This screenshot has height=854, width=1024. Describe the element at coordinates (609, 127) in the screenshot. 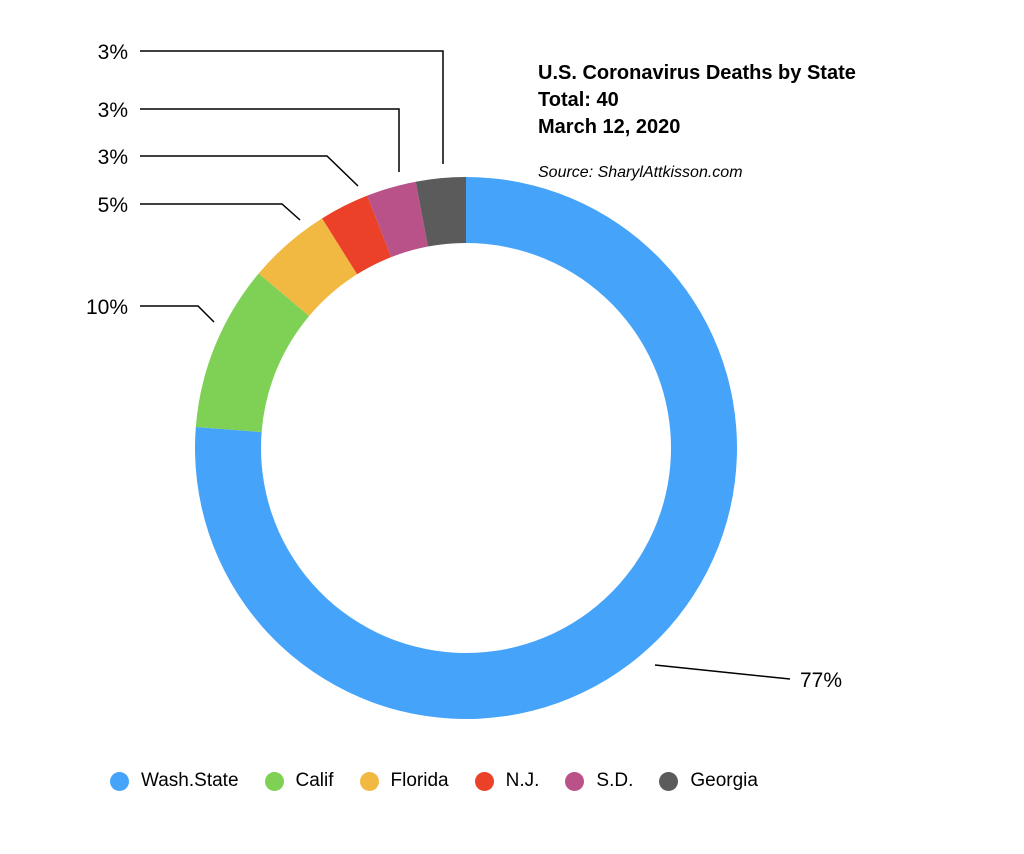

I see `chart-date: March 12, 2020` at that location.